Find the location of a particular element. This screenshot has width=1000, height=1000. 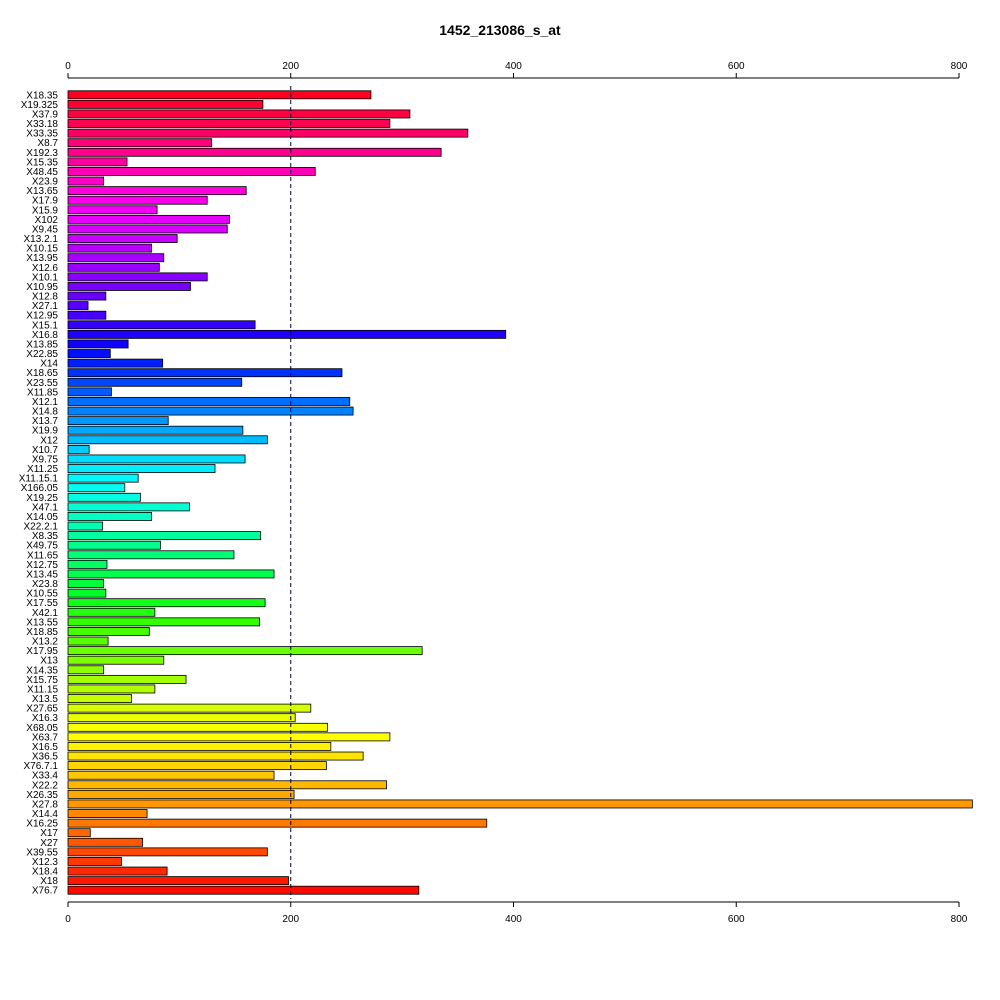

x-tick-label-bottom: 400 is located at coordinates (513, 919).